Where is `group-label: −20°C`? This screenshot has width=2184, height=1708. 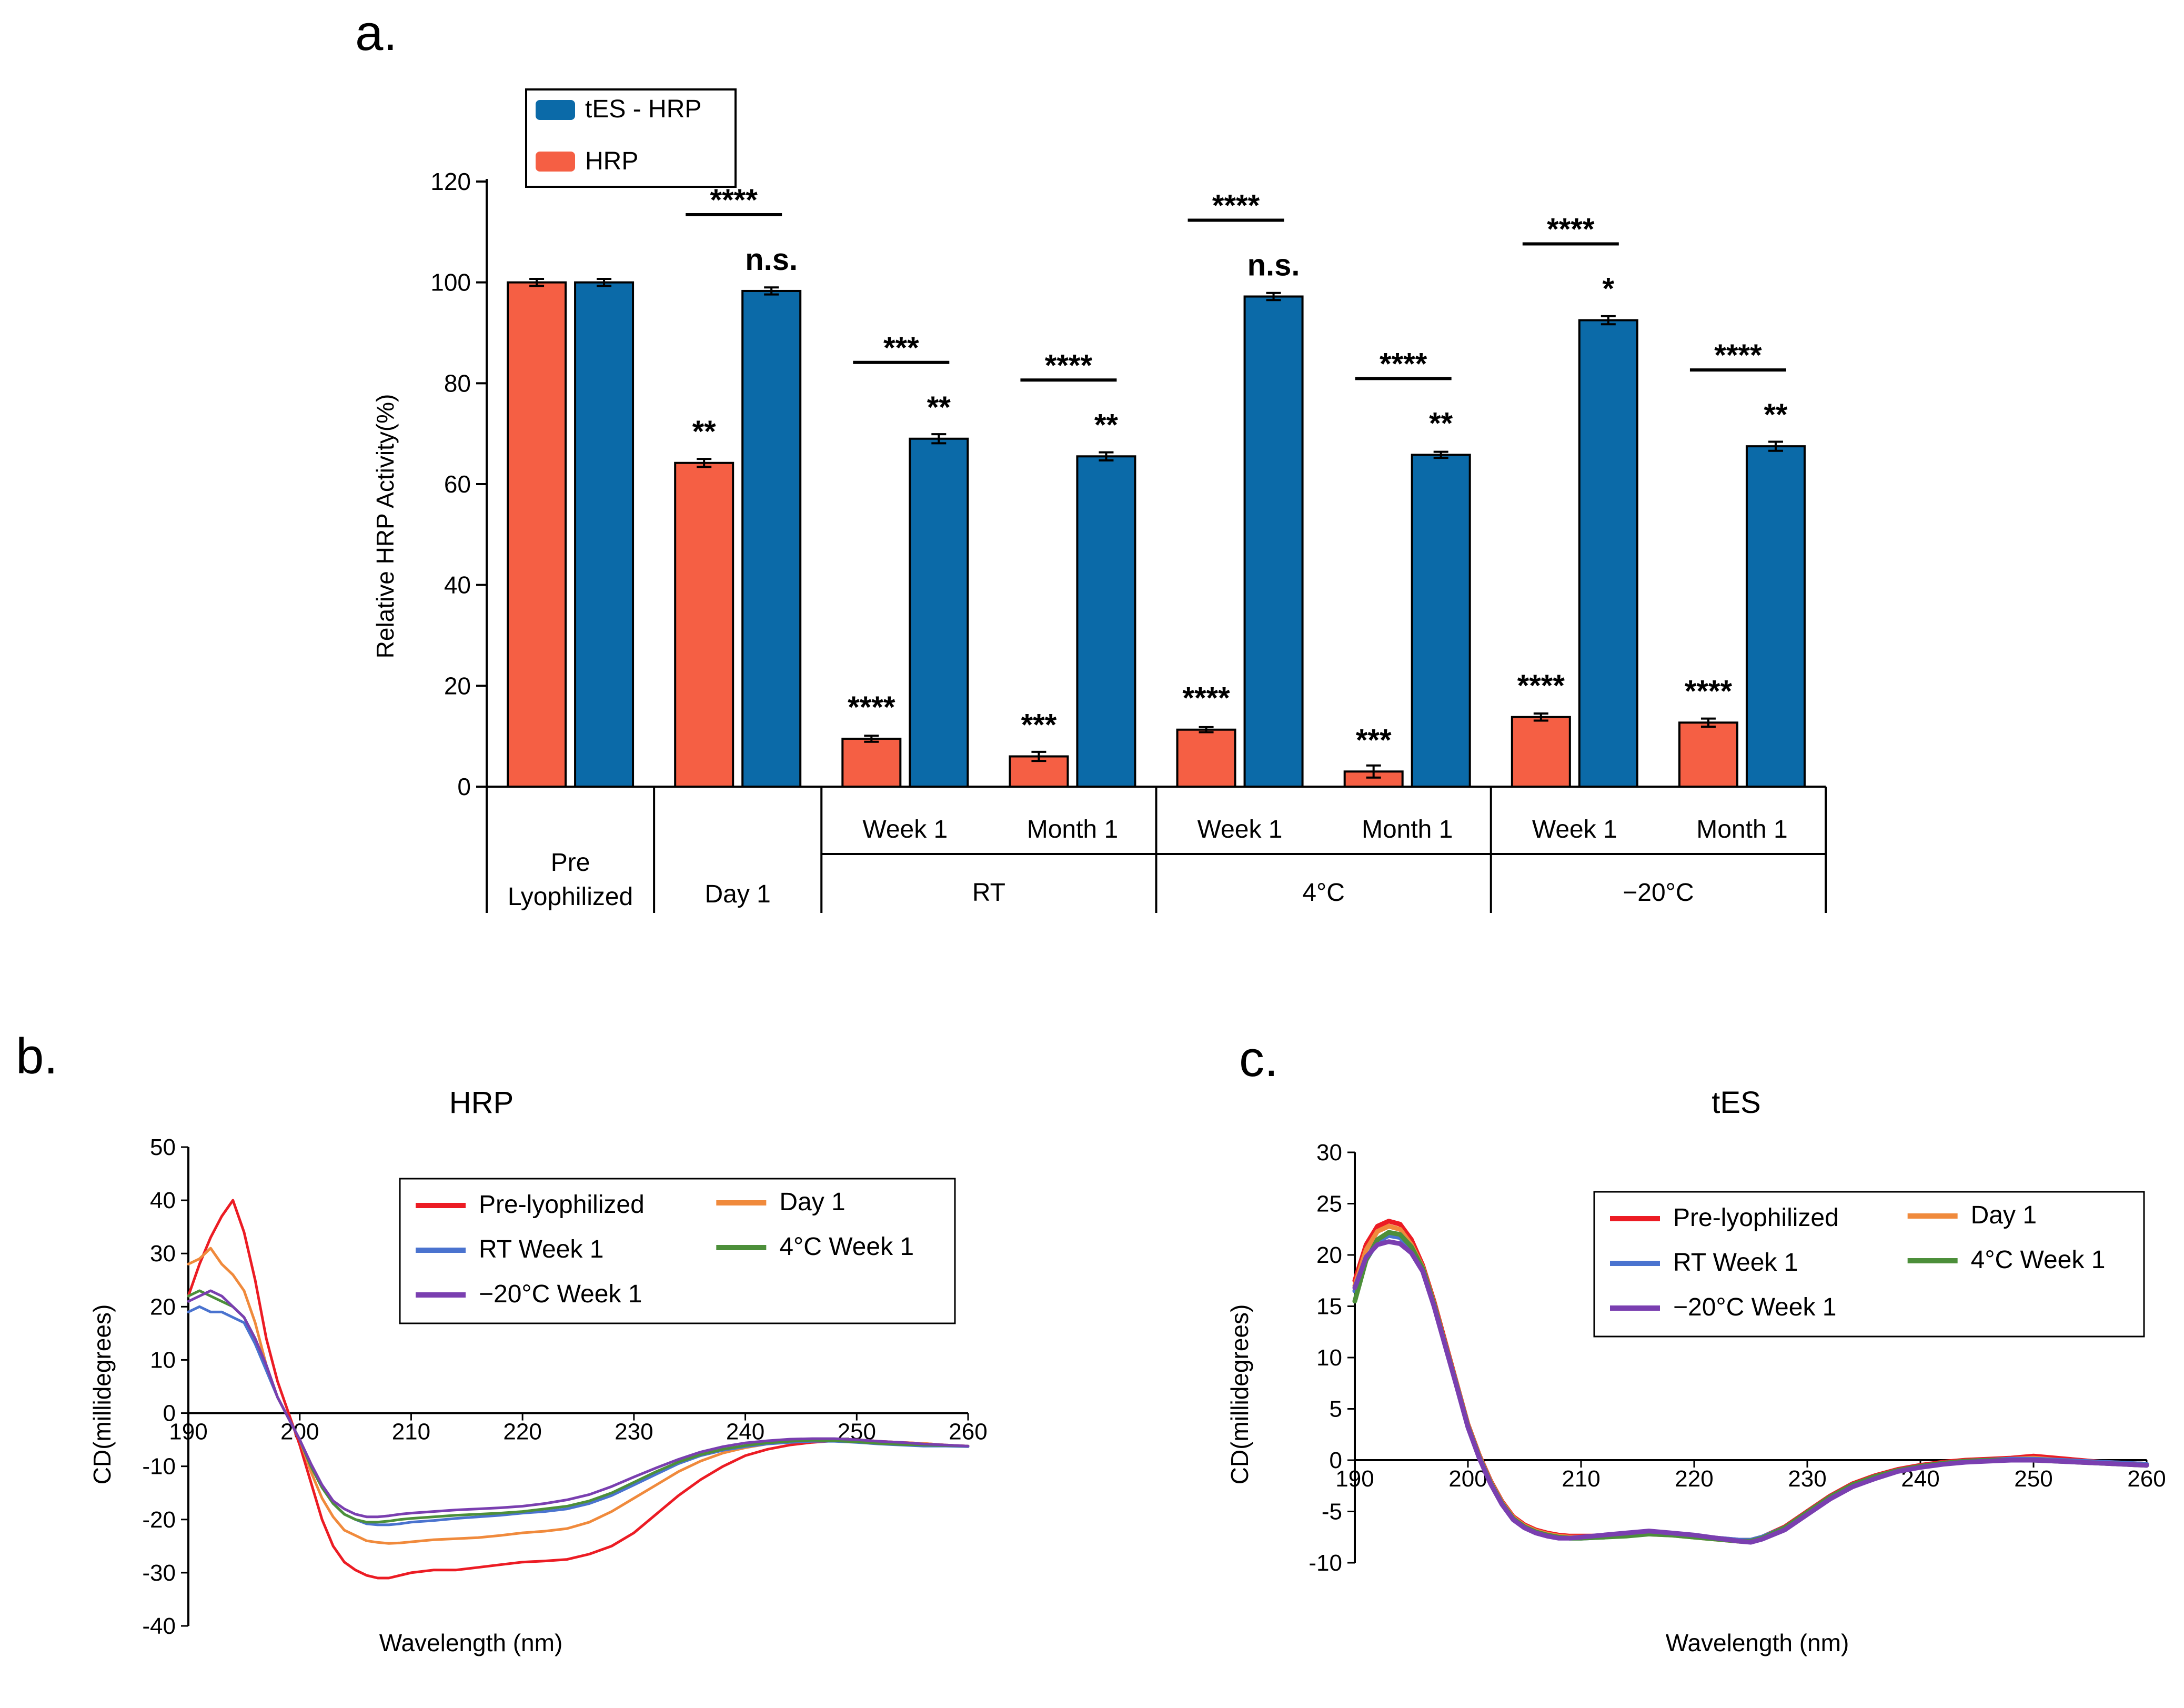
group-label: −20°C is located at coordinates (1658, 893).